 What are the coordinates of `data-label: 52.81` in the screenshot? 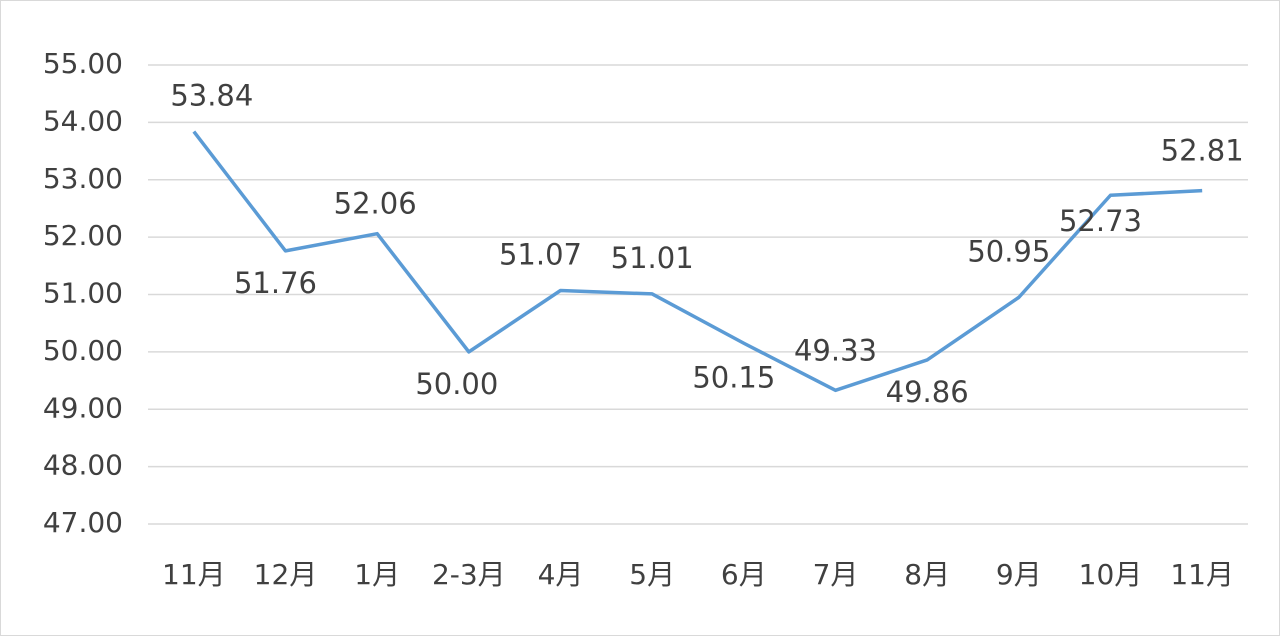 It's located at (1202, 151).